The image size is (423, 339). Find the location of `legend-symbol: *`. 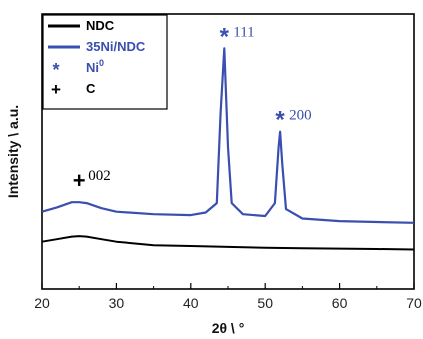

legend-symbol: * is located at coordinates (55, 70).